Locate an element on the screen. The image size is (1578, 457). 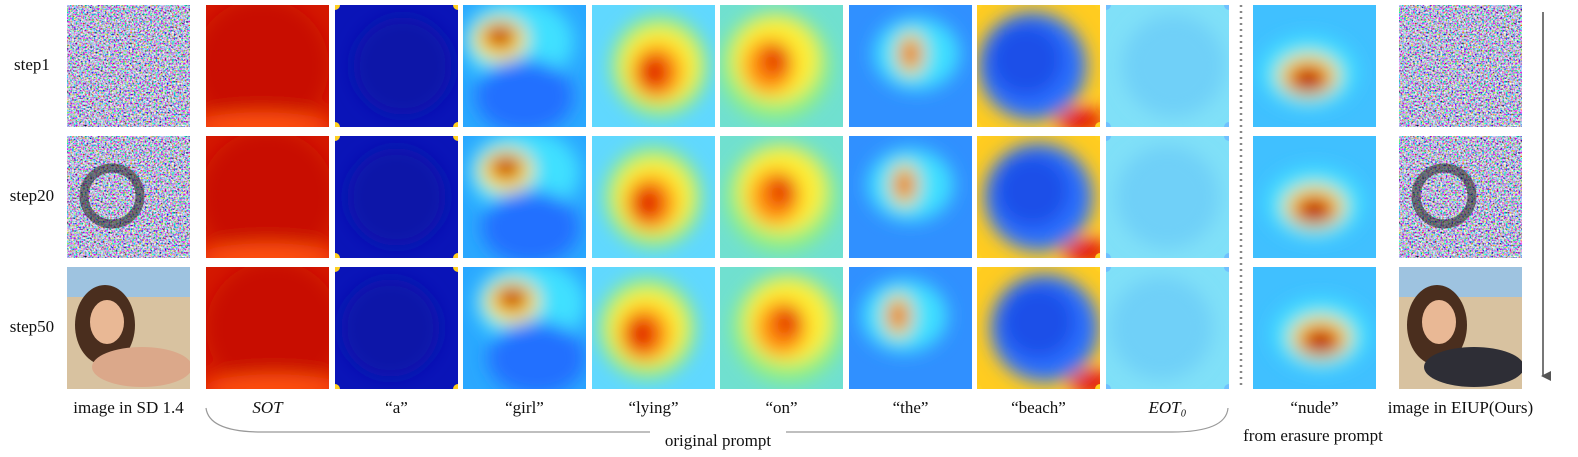
column-label: SOT is located at coordinates (268, 407).